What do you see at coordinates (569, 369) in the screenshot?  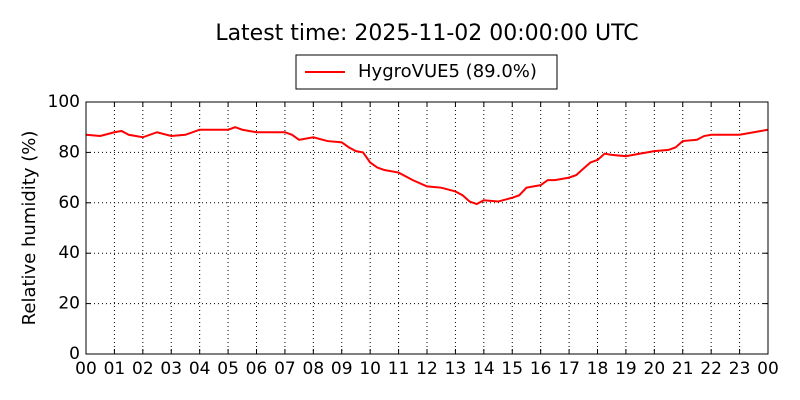 I see `x-tick-label: 17` at bounding box center [569, 369].